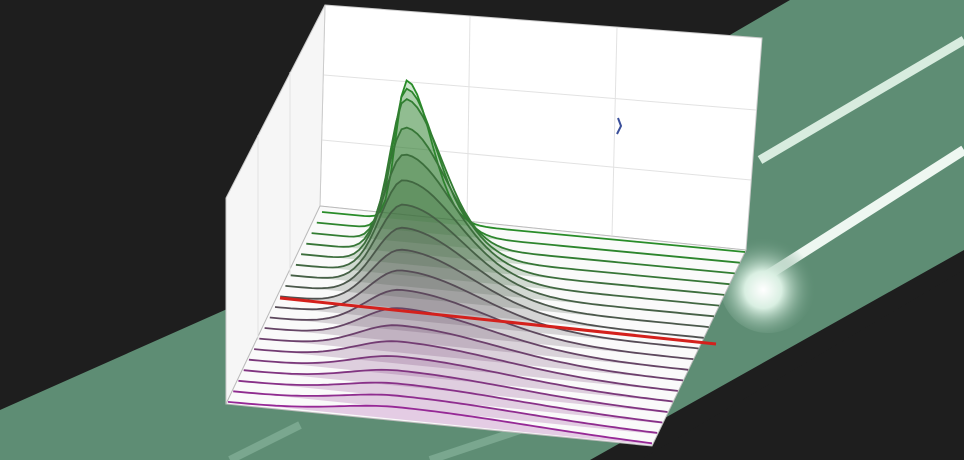  Describe the element at coordinates (619, 126) in the screenshot. I see `cursor` at that location.